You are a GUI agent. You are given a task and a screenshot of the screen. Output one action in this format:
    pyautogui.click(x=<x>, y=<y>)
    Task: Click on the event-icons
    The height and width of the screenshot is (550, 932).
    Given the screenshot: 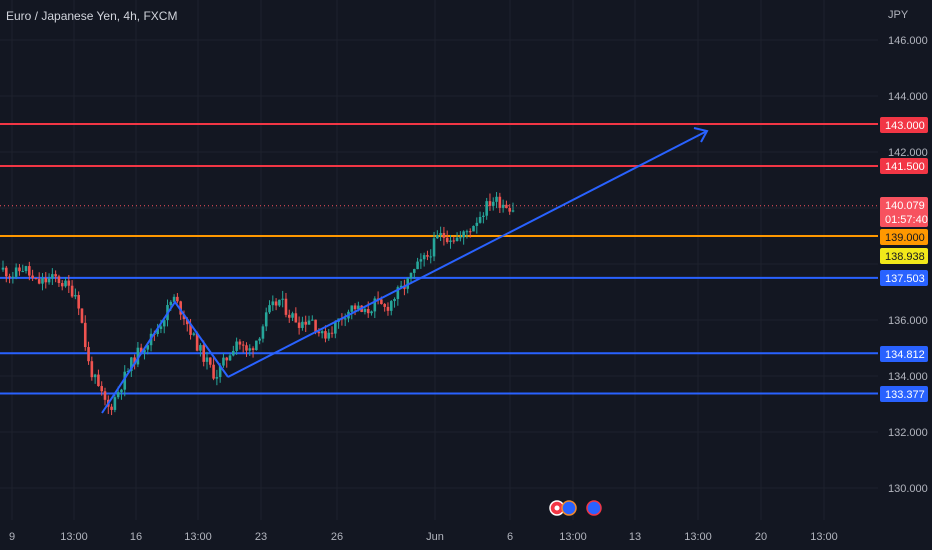 What is the action you would take?
    pyautogui.click(x=575, y=508)
    